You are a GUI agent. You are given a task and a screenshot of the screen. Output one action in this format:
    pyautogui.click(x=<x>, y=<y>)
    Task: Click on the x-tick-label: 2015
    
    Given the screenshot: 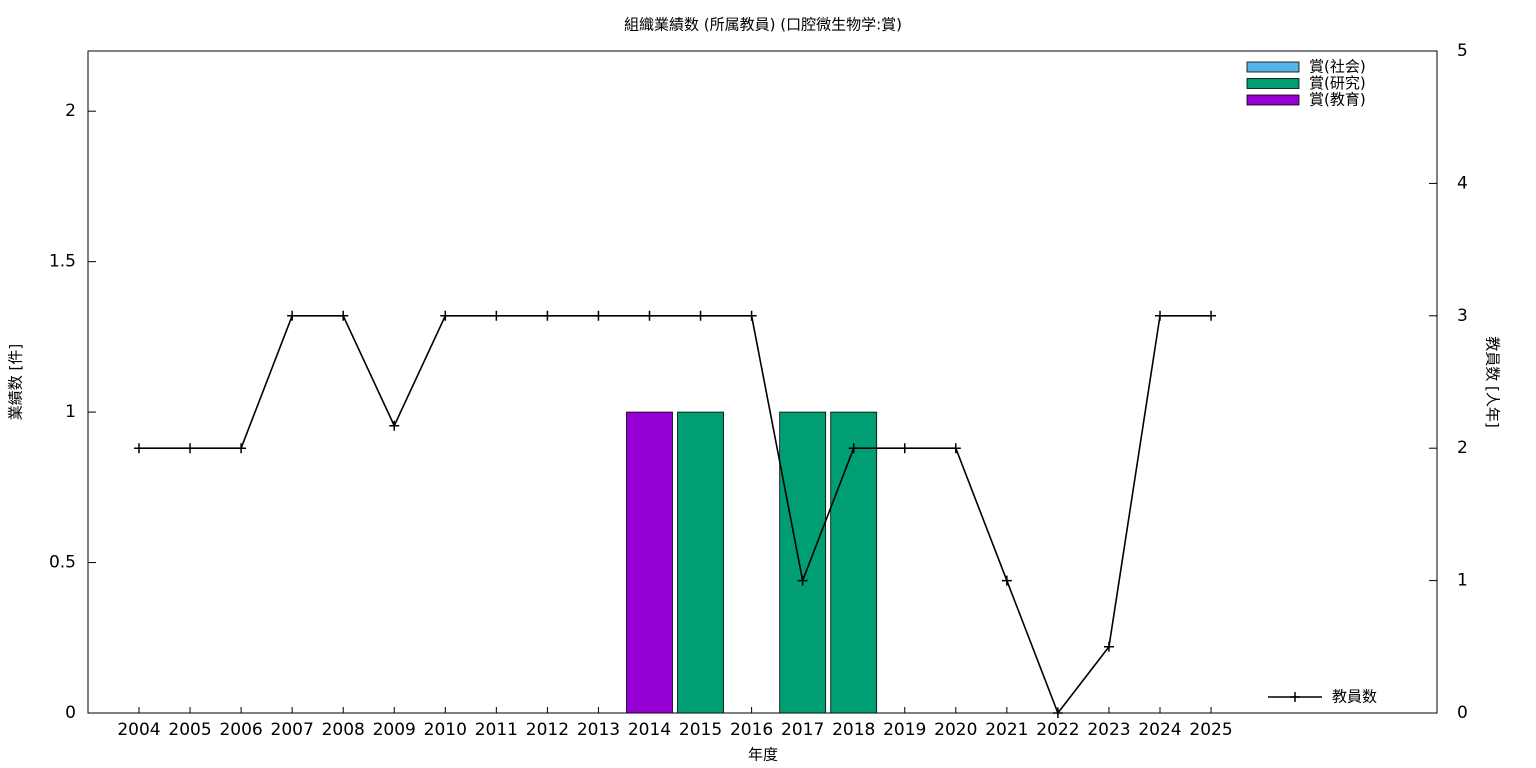 What is the action you would take?
    pyautogui.click(x=700, y=730)
    